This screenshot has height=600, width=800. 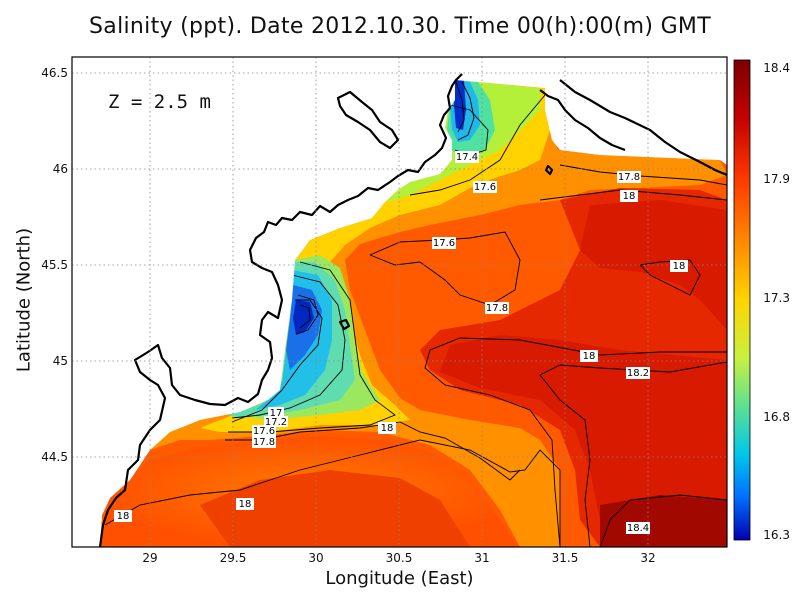 What do you see at coordinates (399, 578) in the screenshot?
I see `x-axis-label: Longitude (East)` at bounding box center [399, 578].